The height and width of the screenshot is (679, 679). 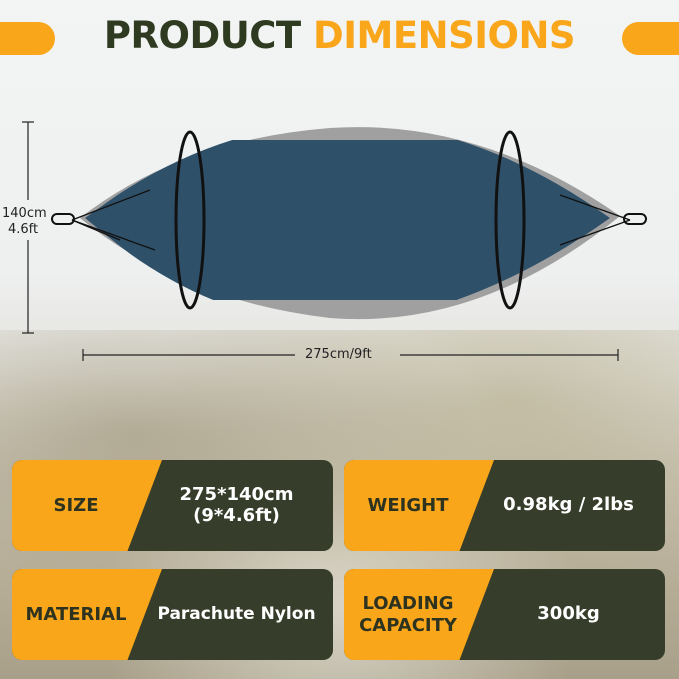 I want to click on spec-label: LOADING CAPACITY, so click(x=408, y=614).